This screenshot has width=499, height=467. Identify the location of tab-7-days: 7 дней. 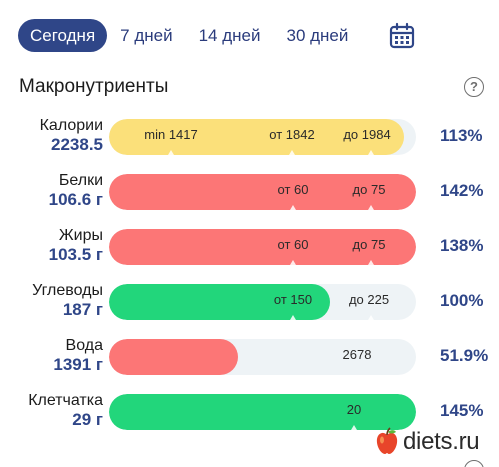
(146, 35).